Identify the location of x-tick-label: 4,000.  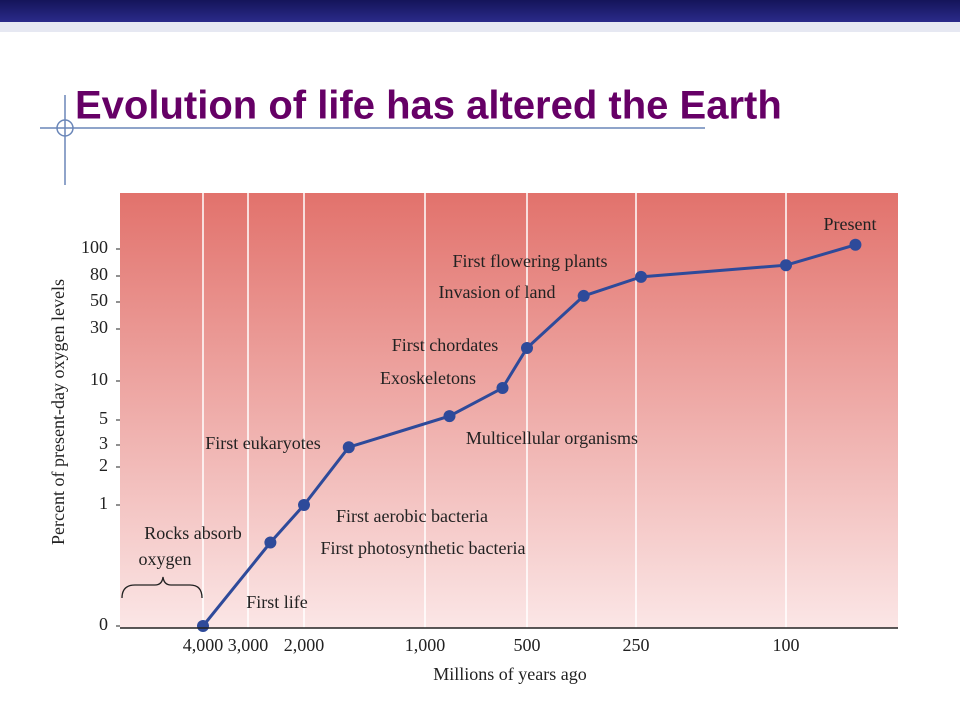
(203, 645).